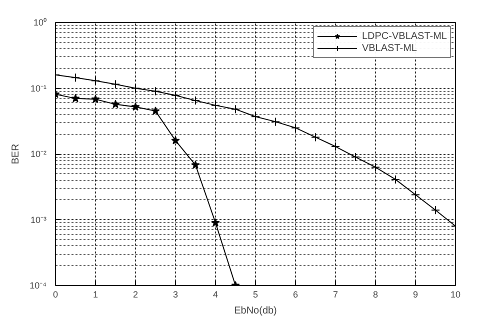 The width and height of the screenshot is (501, 331). Describe the element at coordinates (335, 295) in the screenshot. I see `x-tick-label: 7` at that location.